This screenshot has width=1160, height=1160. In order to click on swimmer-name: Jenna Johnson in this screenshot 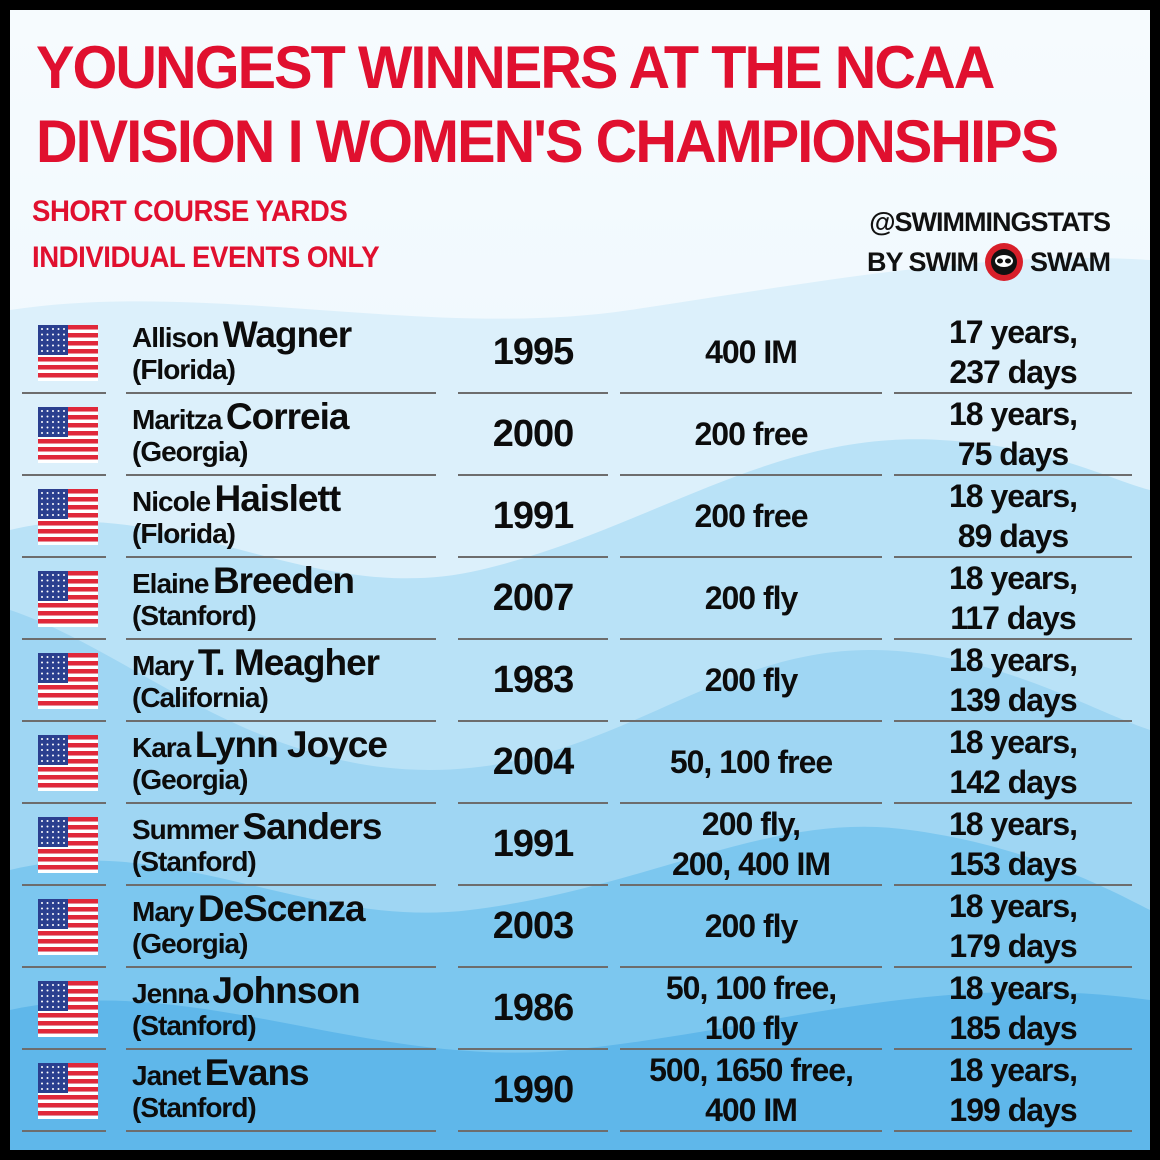, I will do `click(246, 991)`.